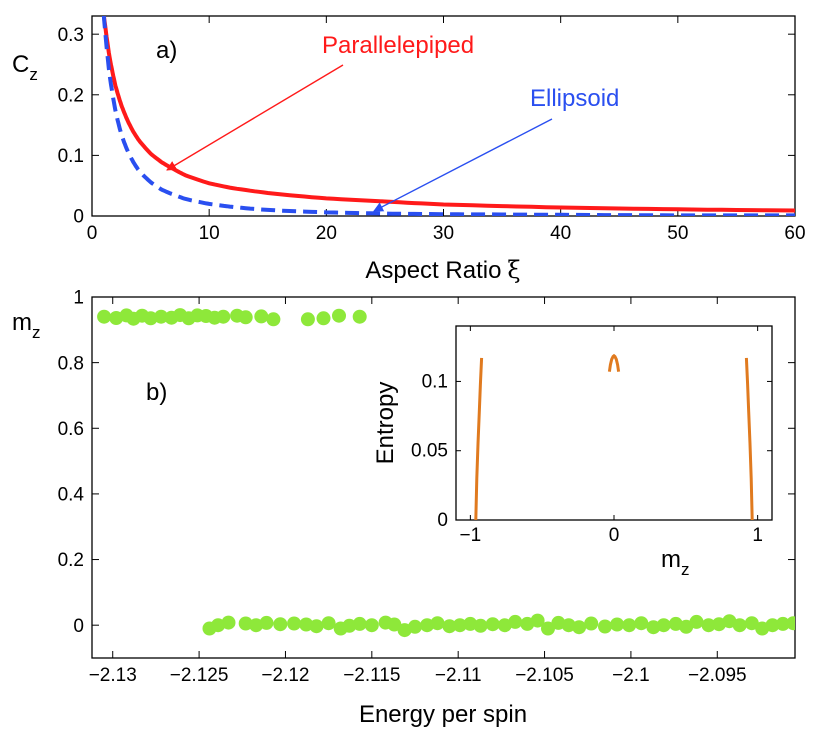  I want to click on y-tick-label: 1, so click(78, 298).